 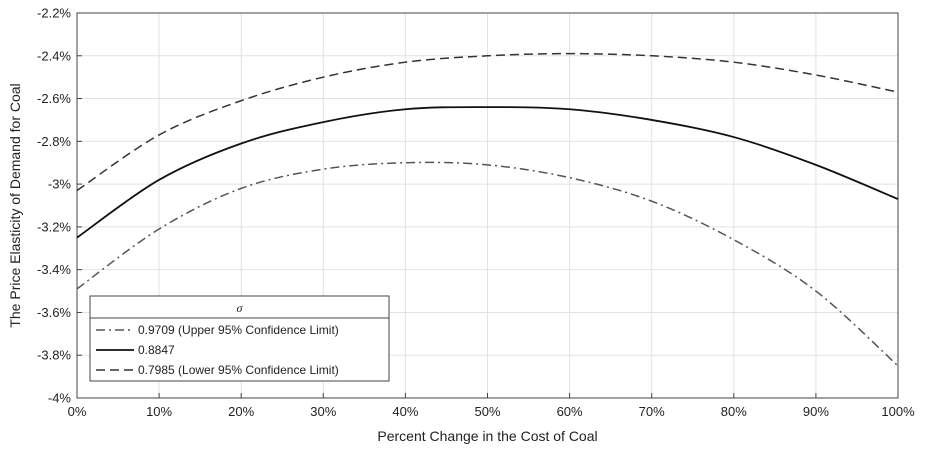 What do you see at coordinates (734, 411) in the screenshot?
I see `x-tick-label: 80%` at bounding box center [734, 411].